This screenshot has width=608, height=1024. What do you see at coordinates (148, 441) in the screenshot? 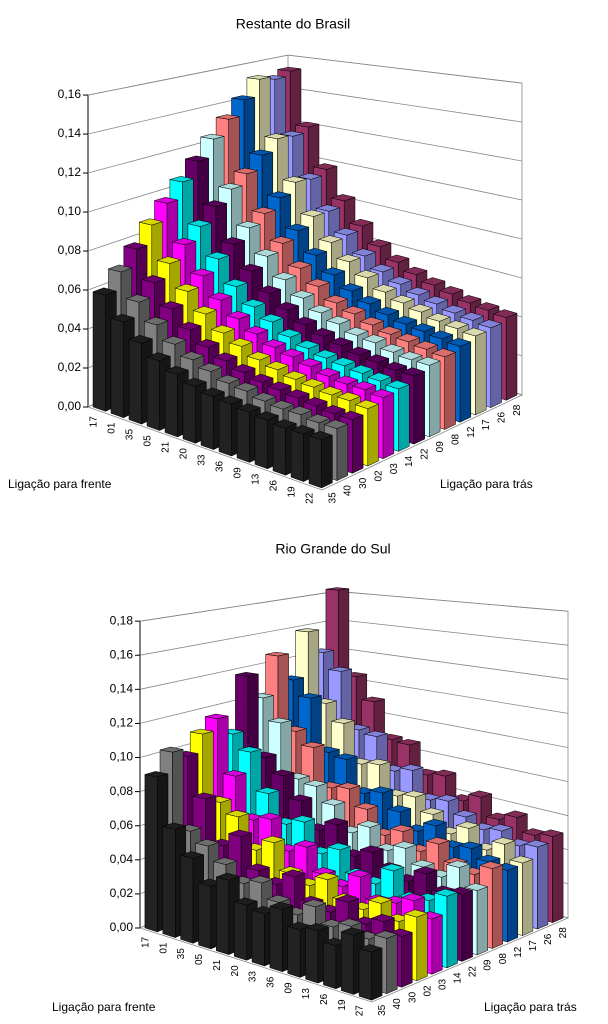
I see `x-tick-label: 05` at bounding box center [148, 441].